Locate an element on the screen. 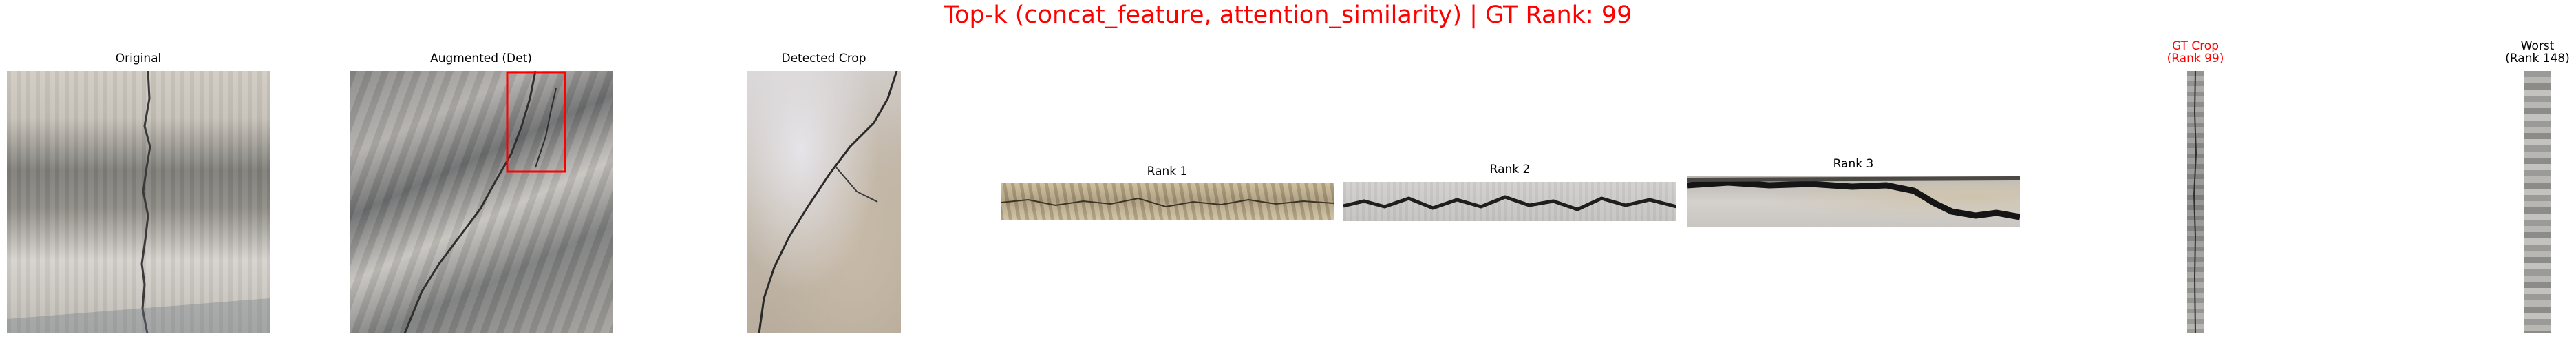 The width and height of the screenshot is (2576, 341). rank2-panel: Rank 2 is located at coordinates (1509, 192).